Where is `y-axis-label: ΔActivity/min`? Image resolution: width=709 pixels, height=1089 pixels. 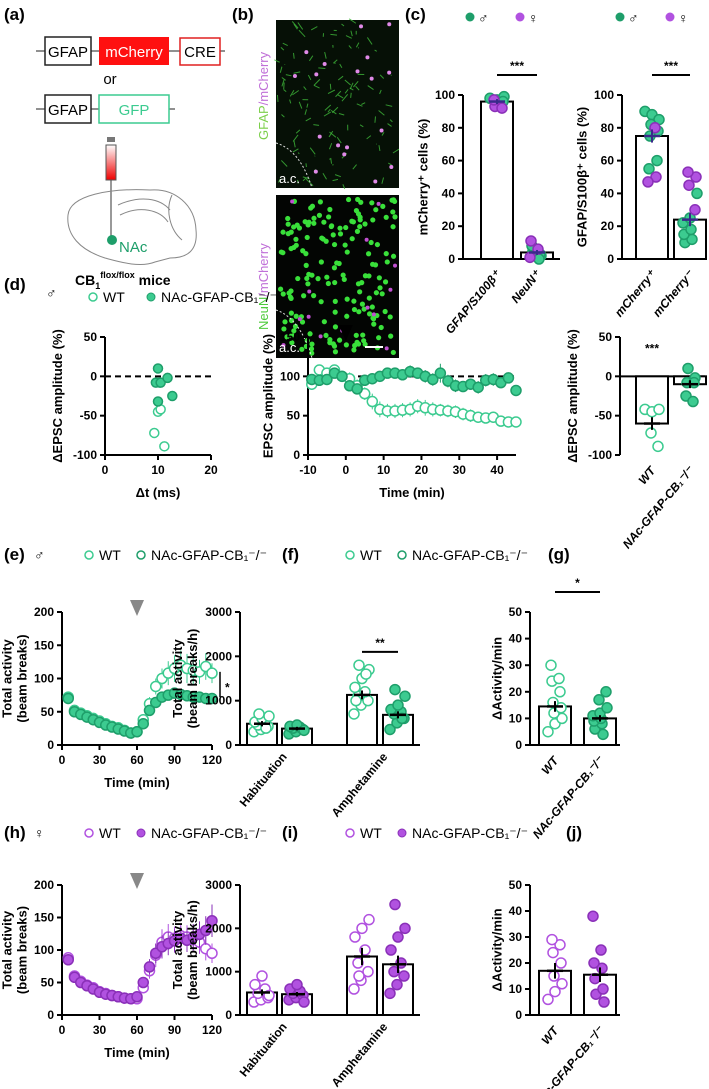 y-axis-label: ΔActivity/min is located at coordinates (497, 949).